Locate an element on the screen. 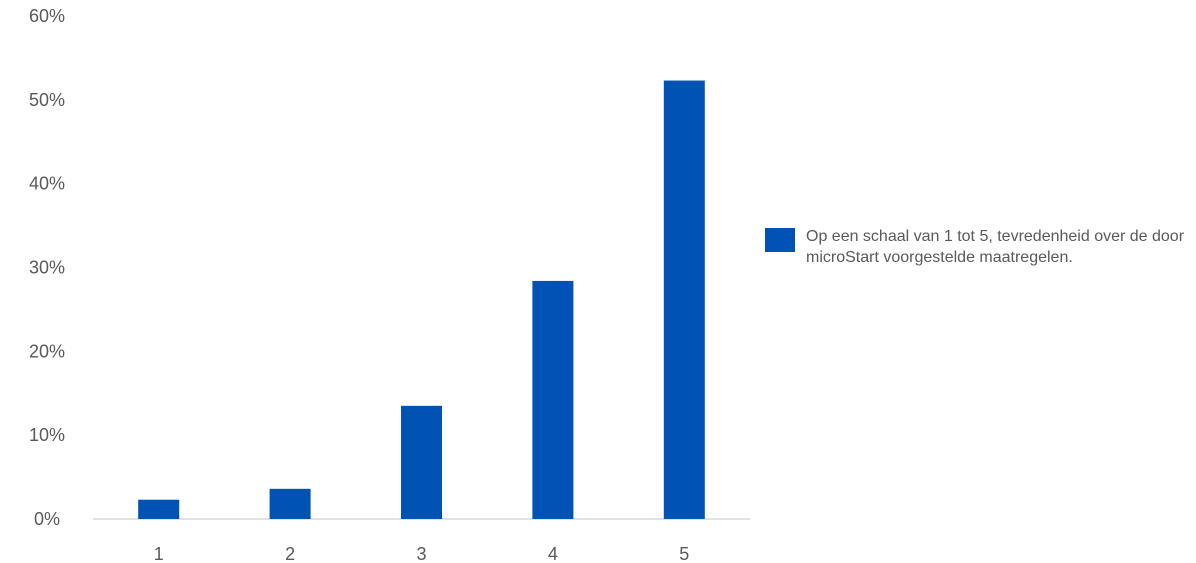 The width and height of the screenshot is (1196, 563). y-tick-label: 30% is located at coordinates (47, 268).